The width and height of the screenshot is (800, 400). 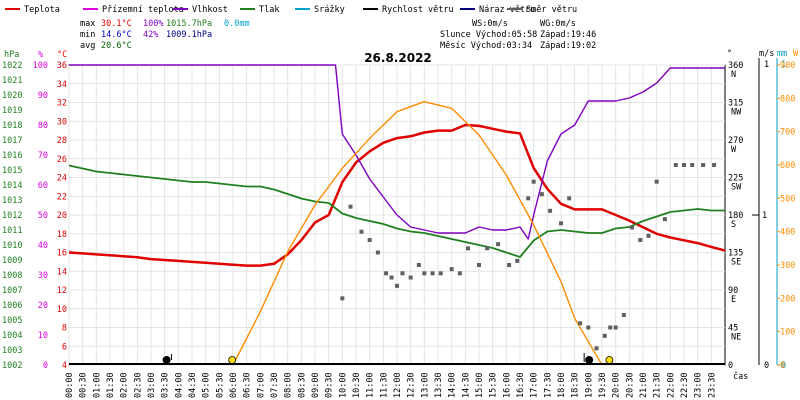 I want to click on x-tick-label: 20:30, so click(x=630, y=385).